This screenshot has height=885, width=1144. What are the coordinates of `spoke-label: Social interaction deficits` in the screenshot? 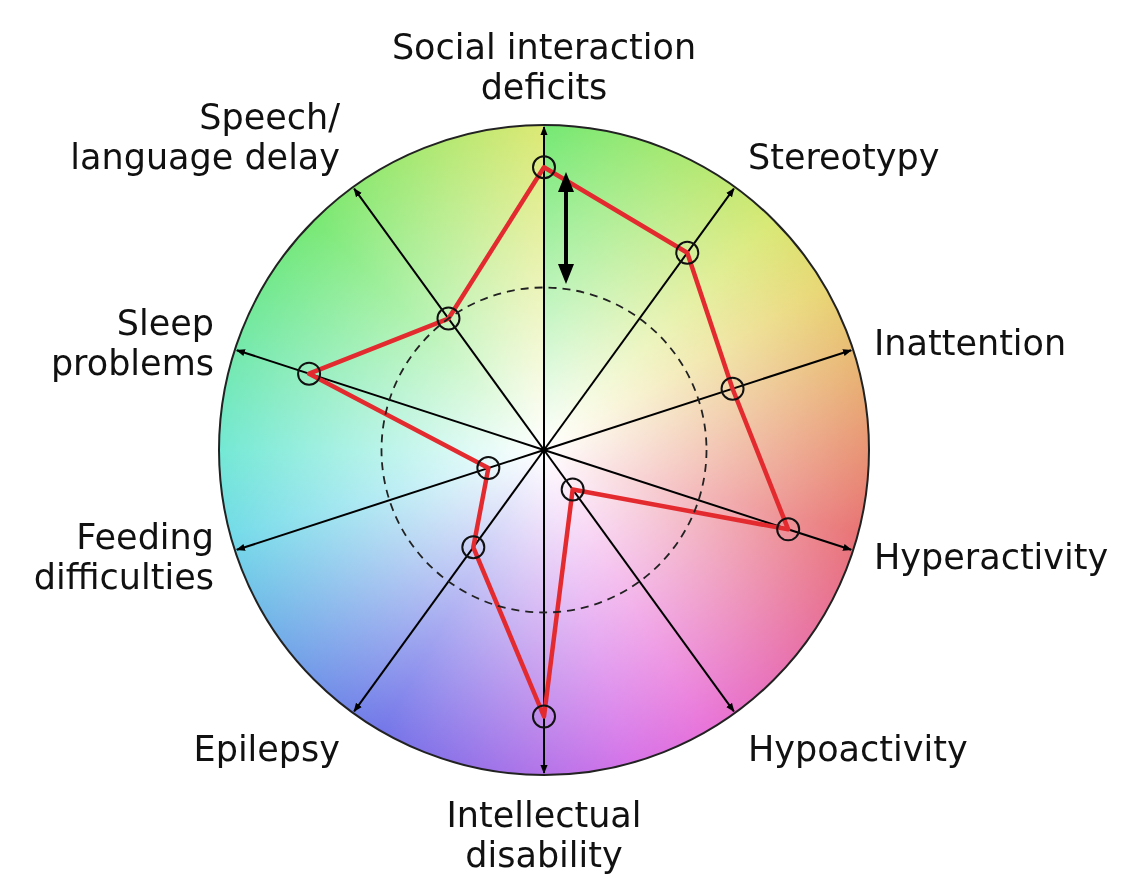 It's located at (544, 67).